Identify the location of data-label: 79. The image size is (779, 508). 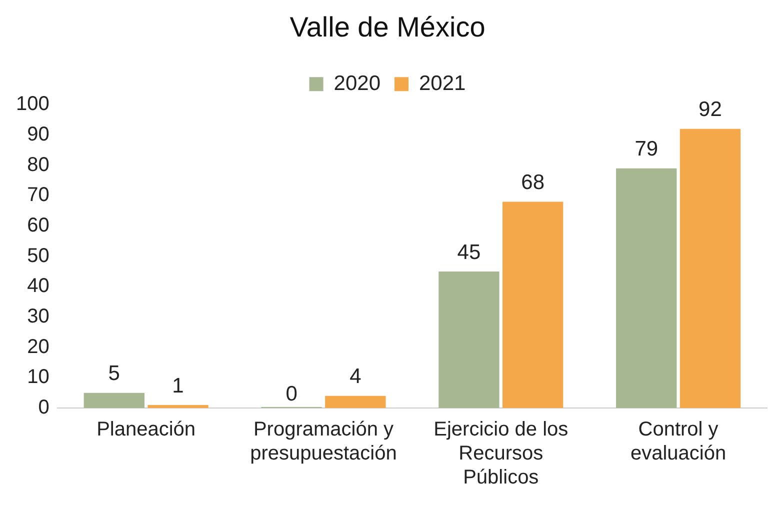
(646, 149).